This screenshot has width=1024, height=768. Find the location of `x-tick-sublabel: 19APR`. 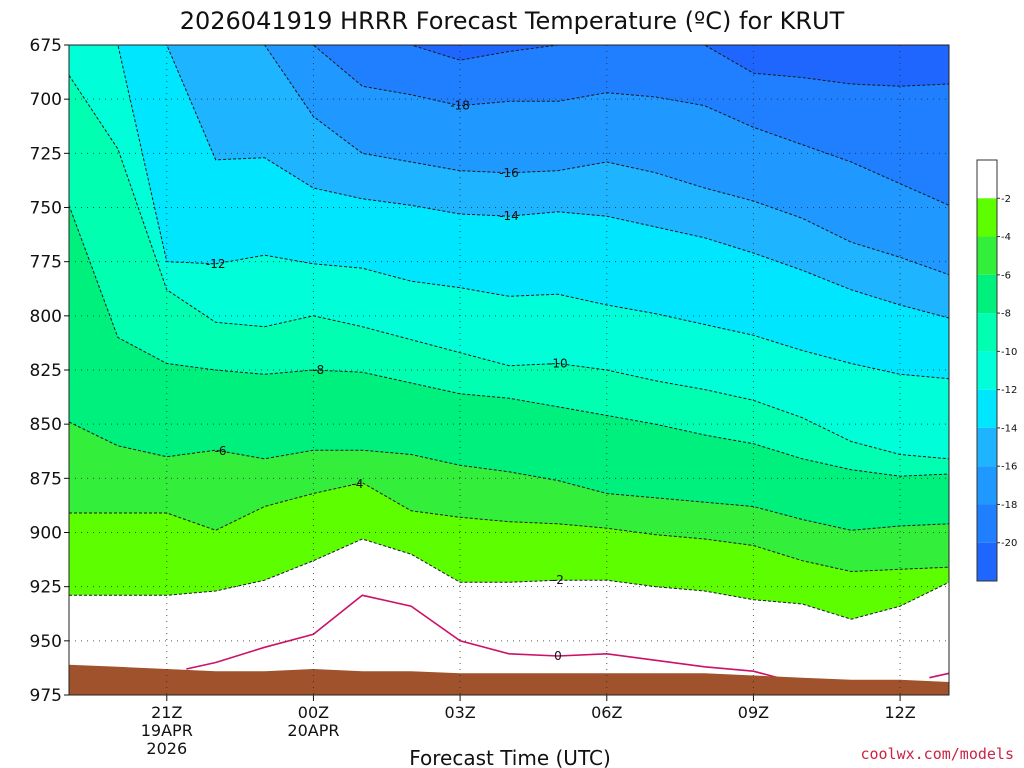

x-tick-sublabel: 19APR is located at coordinates (167, 730).